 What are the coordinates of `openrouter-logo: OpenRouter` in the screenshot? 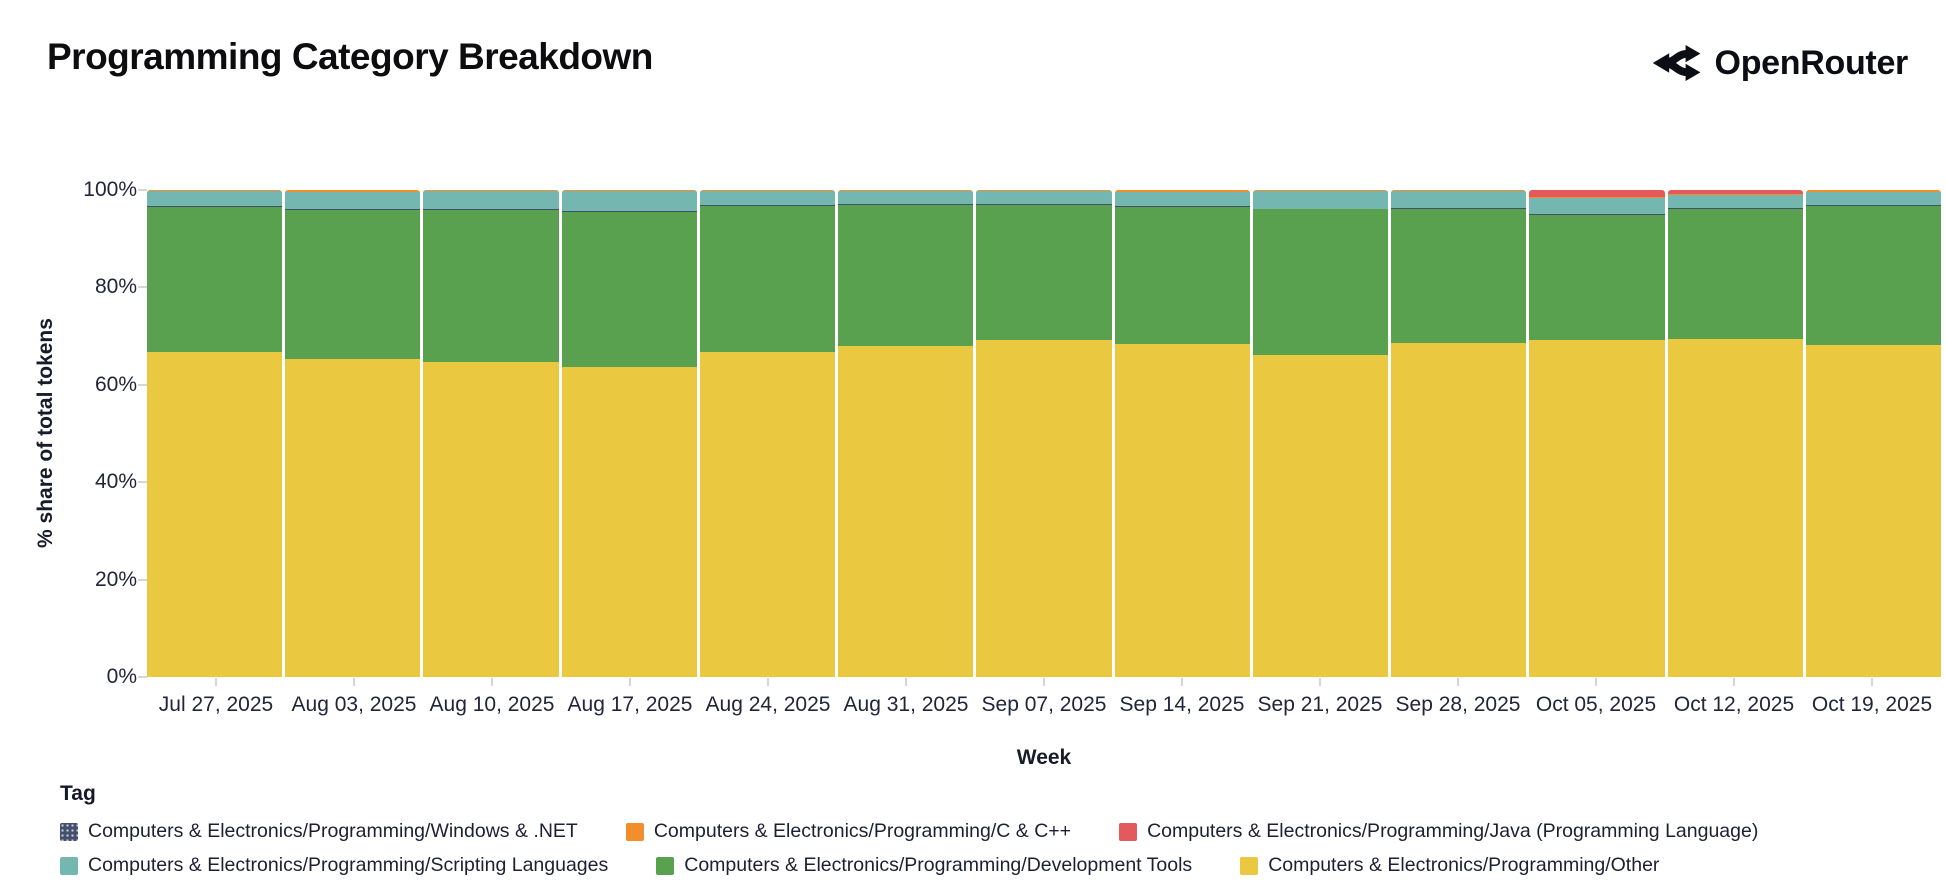 It's located at (1780, 63).